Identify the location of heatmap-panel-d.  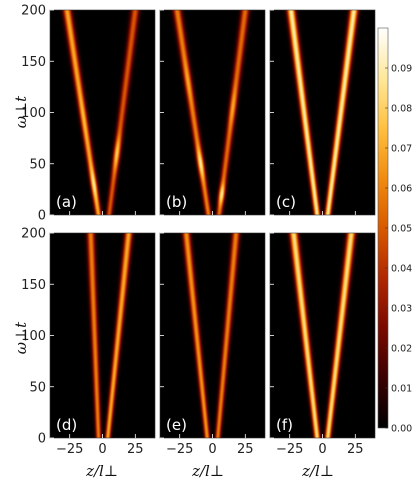
(102, 335).